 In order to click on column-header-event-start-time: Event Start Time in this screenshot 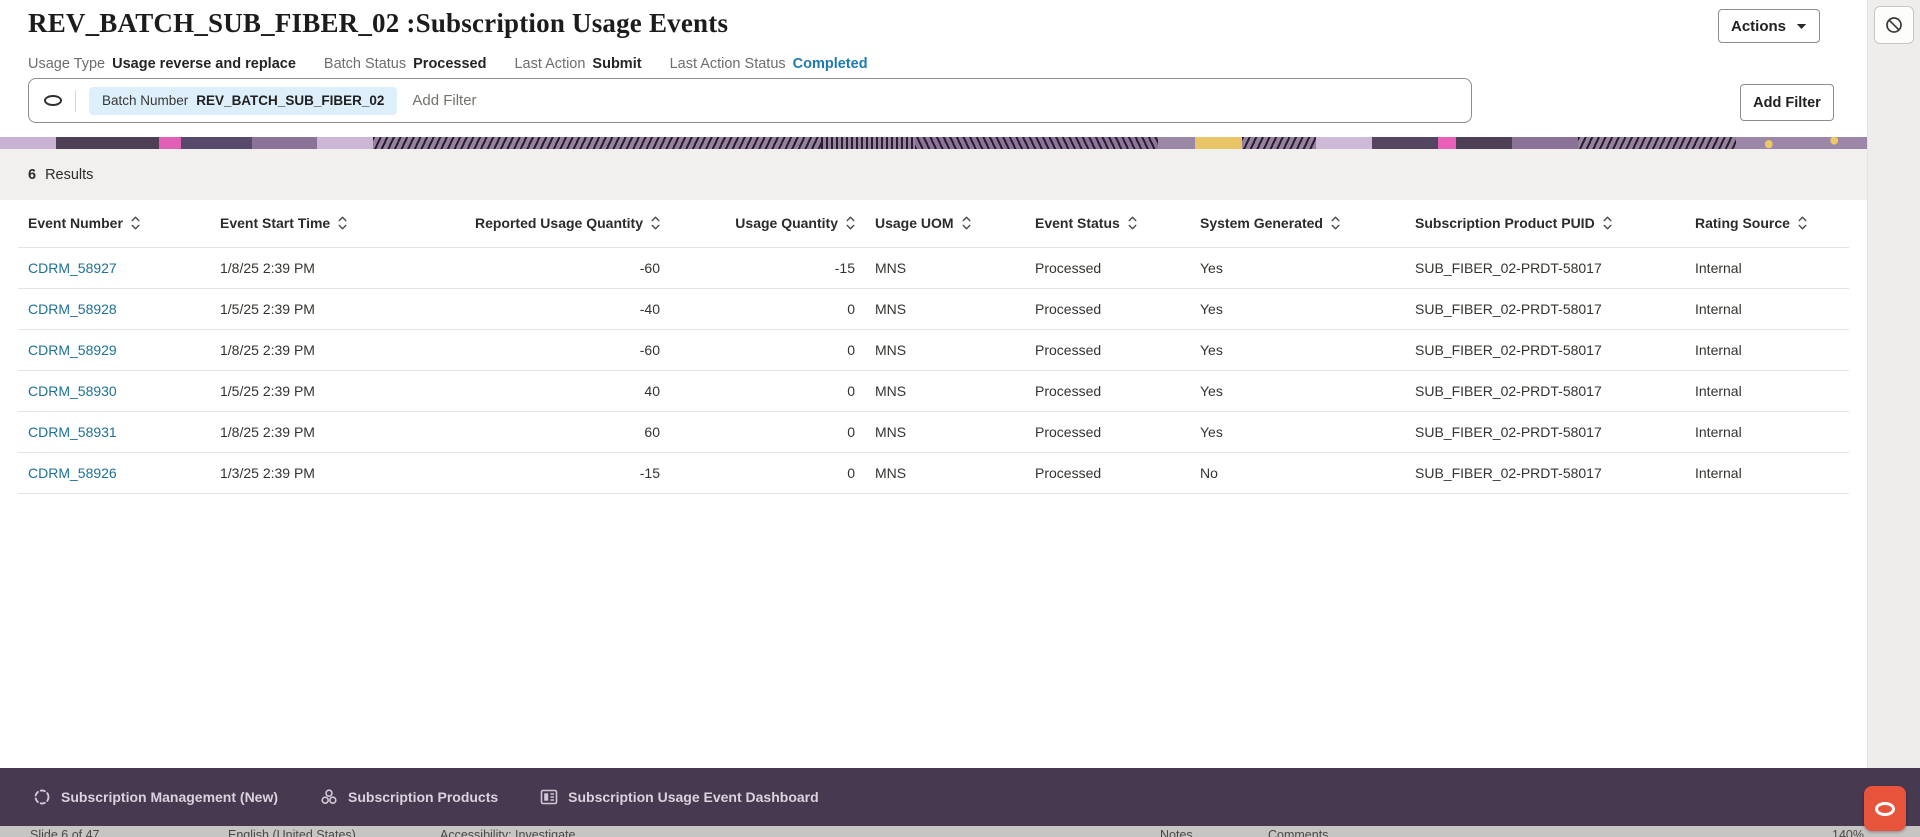, I will do `click(335, 224)`.